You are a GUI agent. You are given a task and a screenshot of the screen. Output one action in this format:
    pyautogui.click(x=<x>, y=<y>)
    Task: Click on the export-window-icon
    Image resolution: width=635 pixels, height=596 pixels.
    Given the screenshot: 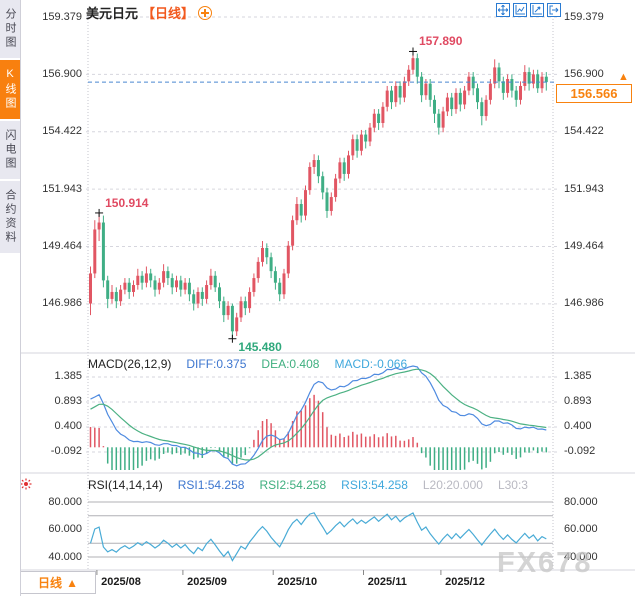 What is the action you would take?
    pyautogui.click(x=554, y=10)
    